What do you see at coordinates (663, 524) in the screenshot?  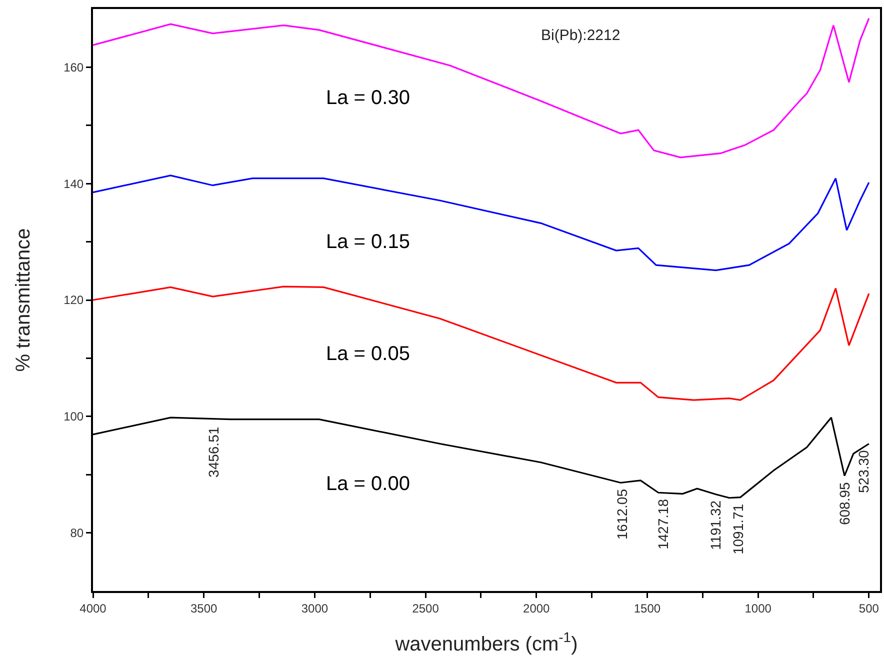 I see `annotation: 1427.18` at bounding box center [663, 524].